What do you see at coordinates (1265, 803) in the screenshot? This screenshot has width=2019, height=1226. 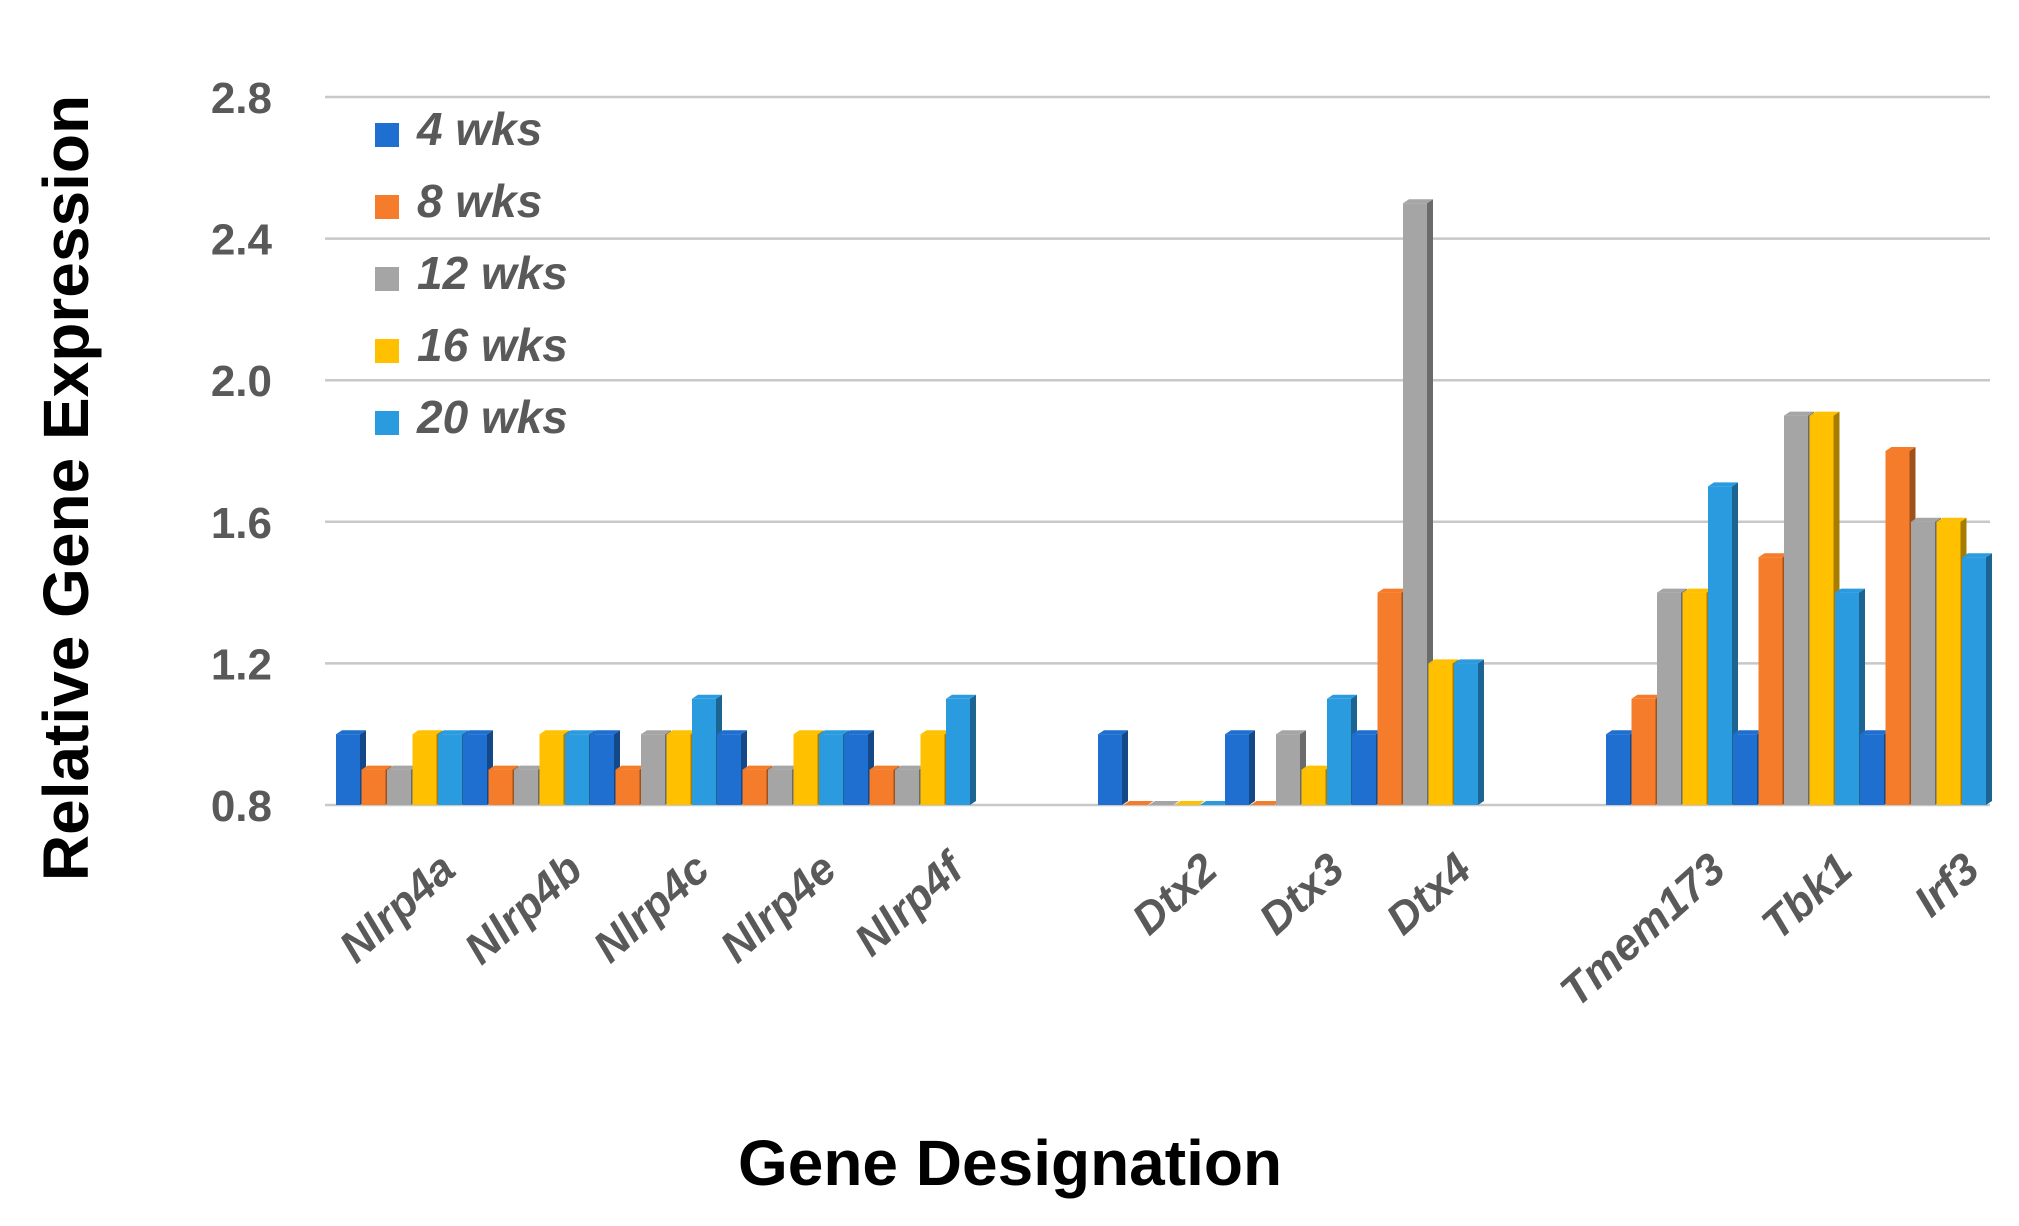 I see `bar-dtx3-8-wks` at bounding box center [1265, 803].